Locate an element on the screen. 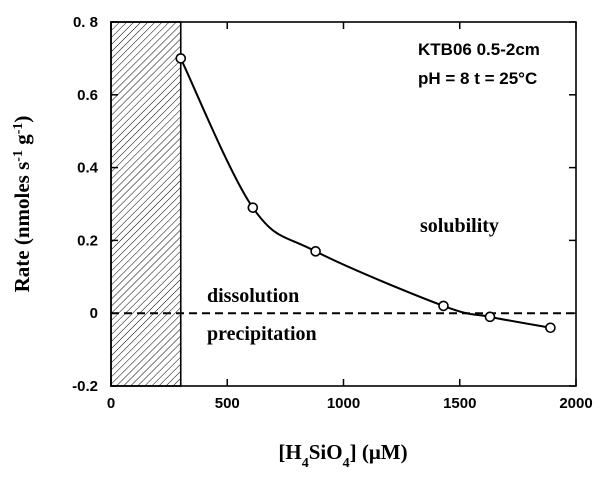 Image resolution: width=605 pixels, height=481 pixels. y-tick-label: 0 is located at coordinates (94, 313).